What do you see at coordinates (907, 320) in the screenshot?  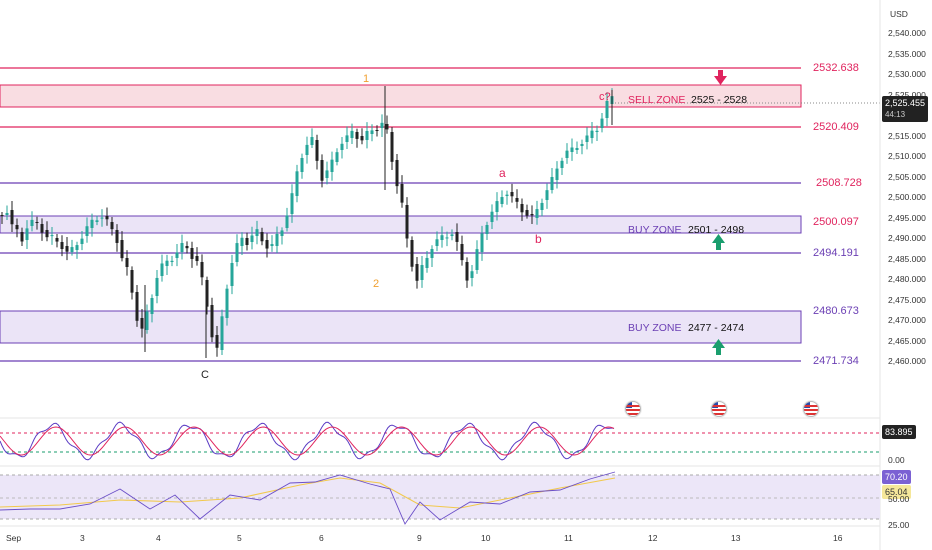 I see `price-tick: 2,470.000` at bounding box center [907, 320].